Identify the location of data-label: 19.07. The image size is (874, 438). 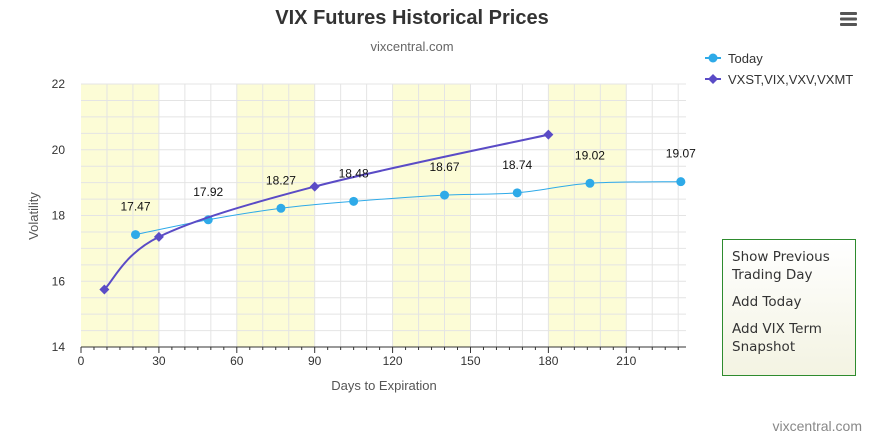
(681, 154).